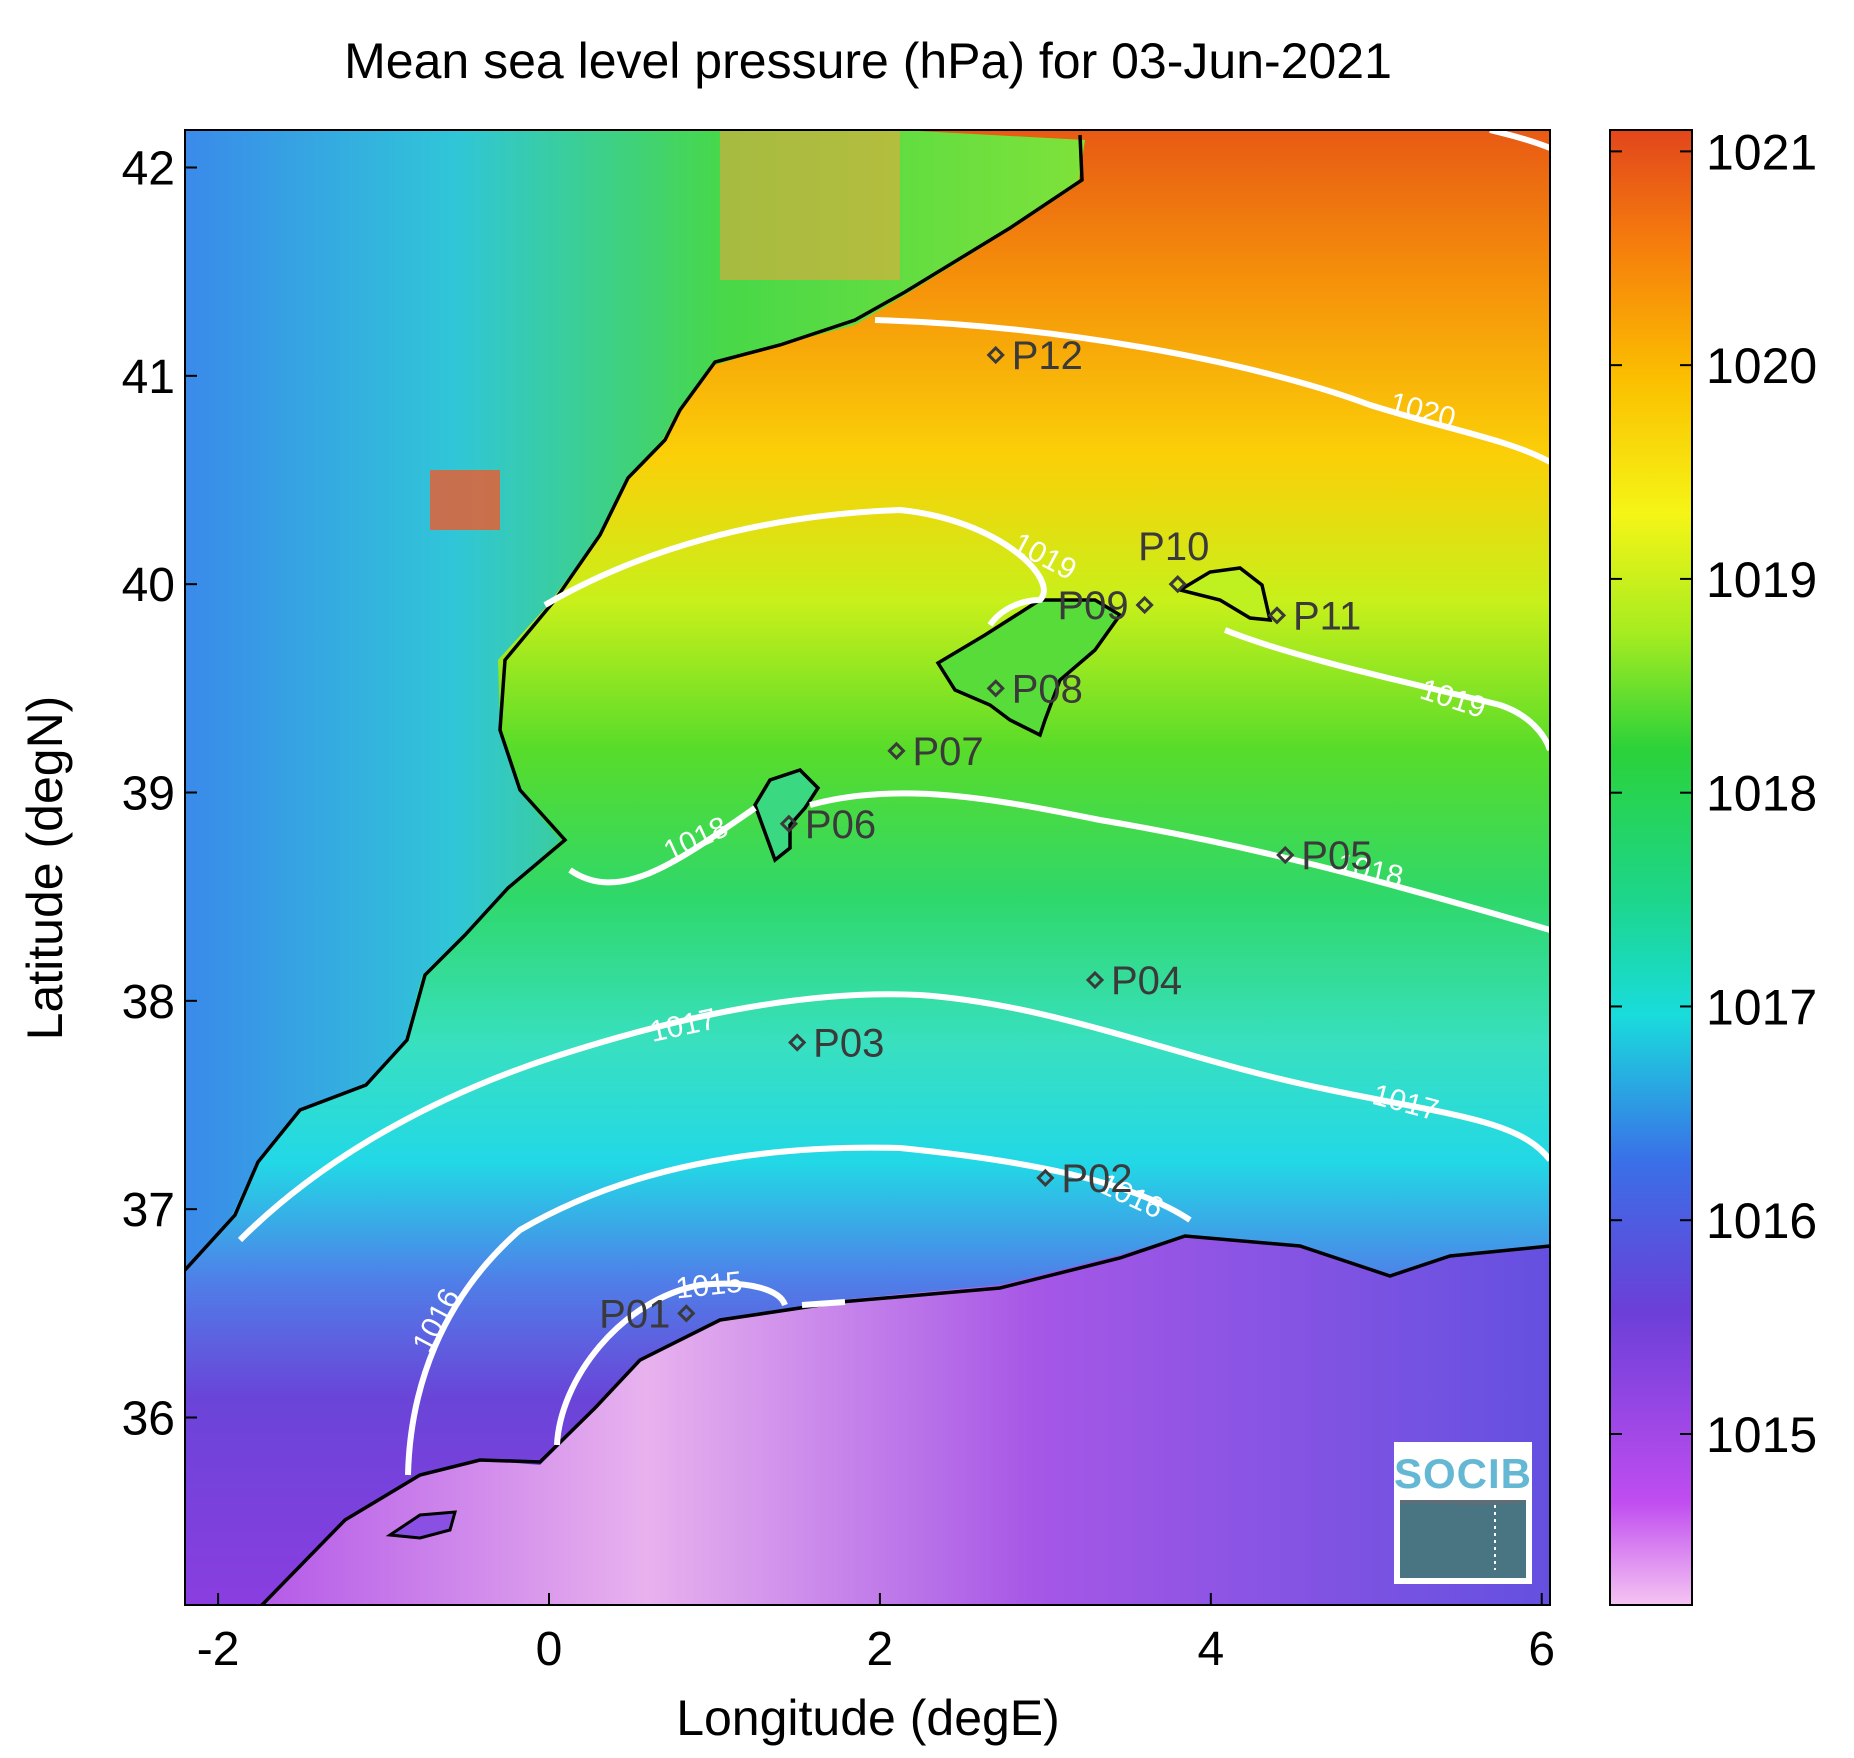 The image size is (1854, 1758). I want to click on x-tick-label: 0, so click(549, 1649).